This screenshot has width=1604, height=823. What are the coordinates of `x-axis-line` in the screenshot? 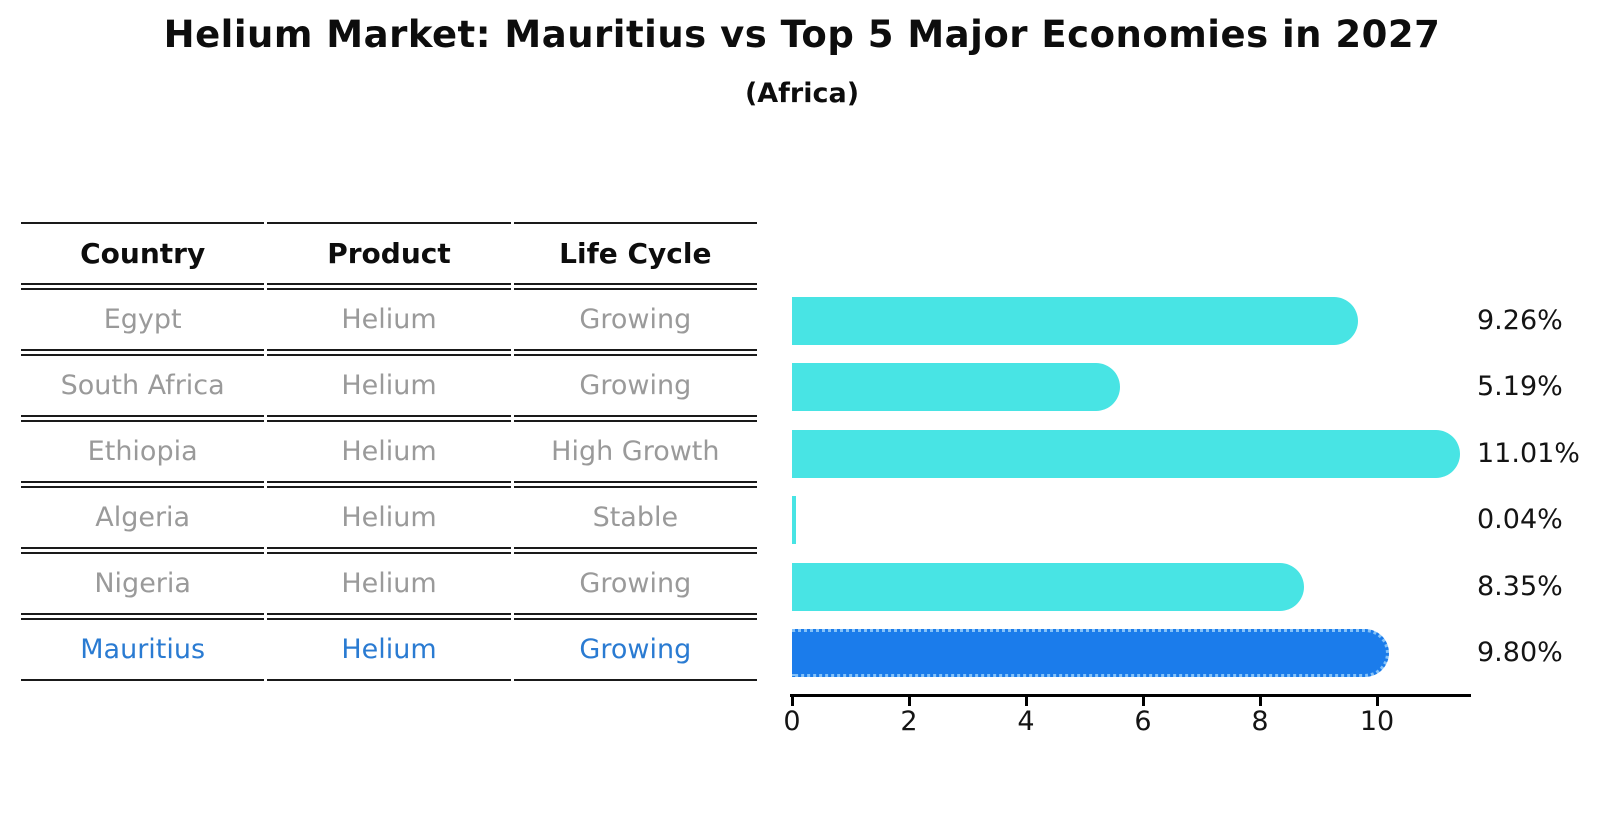 It's located at (1130, 695).